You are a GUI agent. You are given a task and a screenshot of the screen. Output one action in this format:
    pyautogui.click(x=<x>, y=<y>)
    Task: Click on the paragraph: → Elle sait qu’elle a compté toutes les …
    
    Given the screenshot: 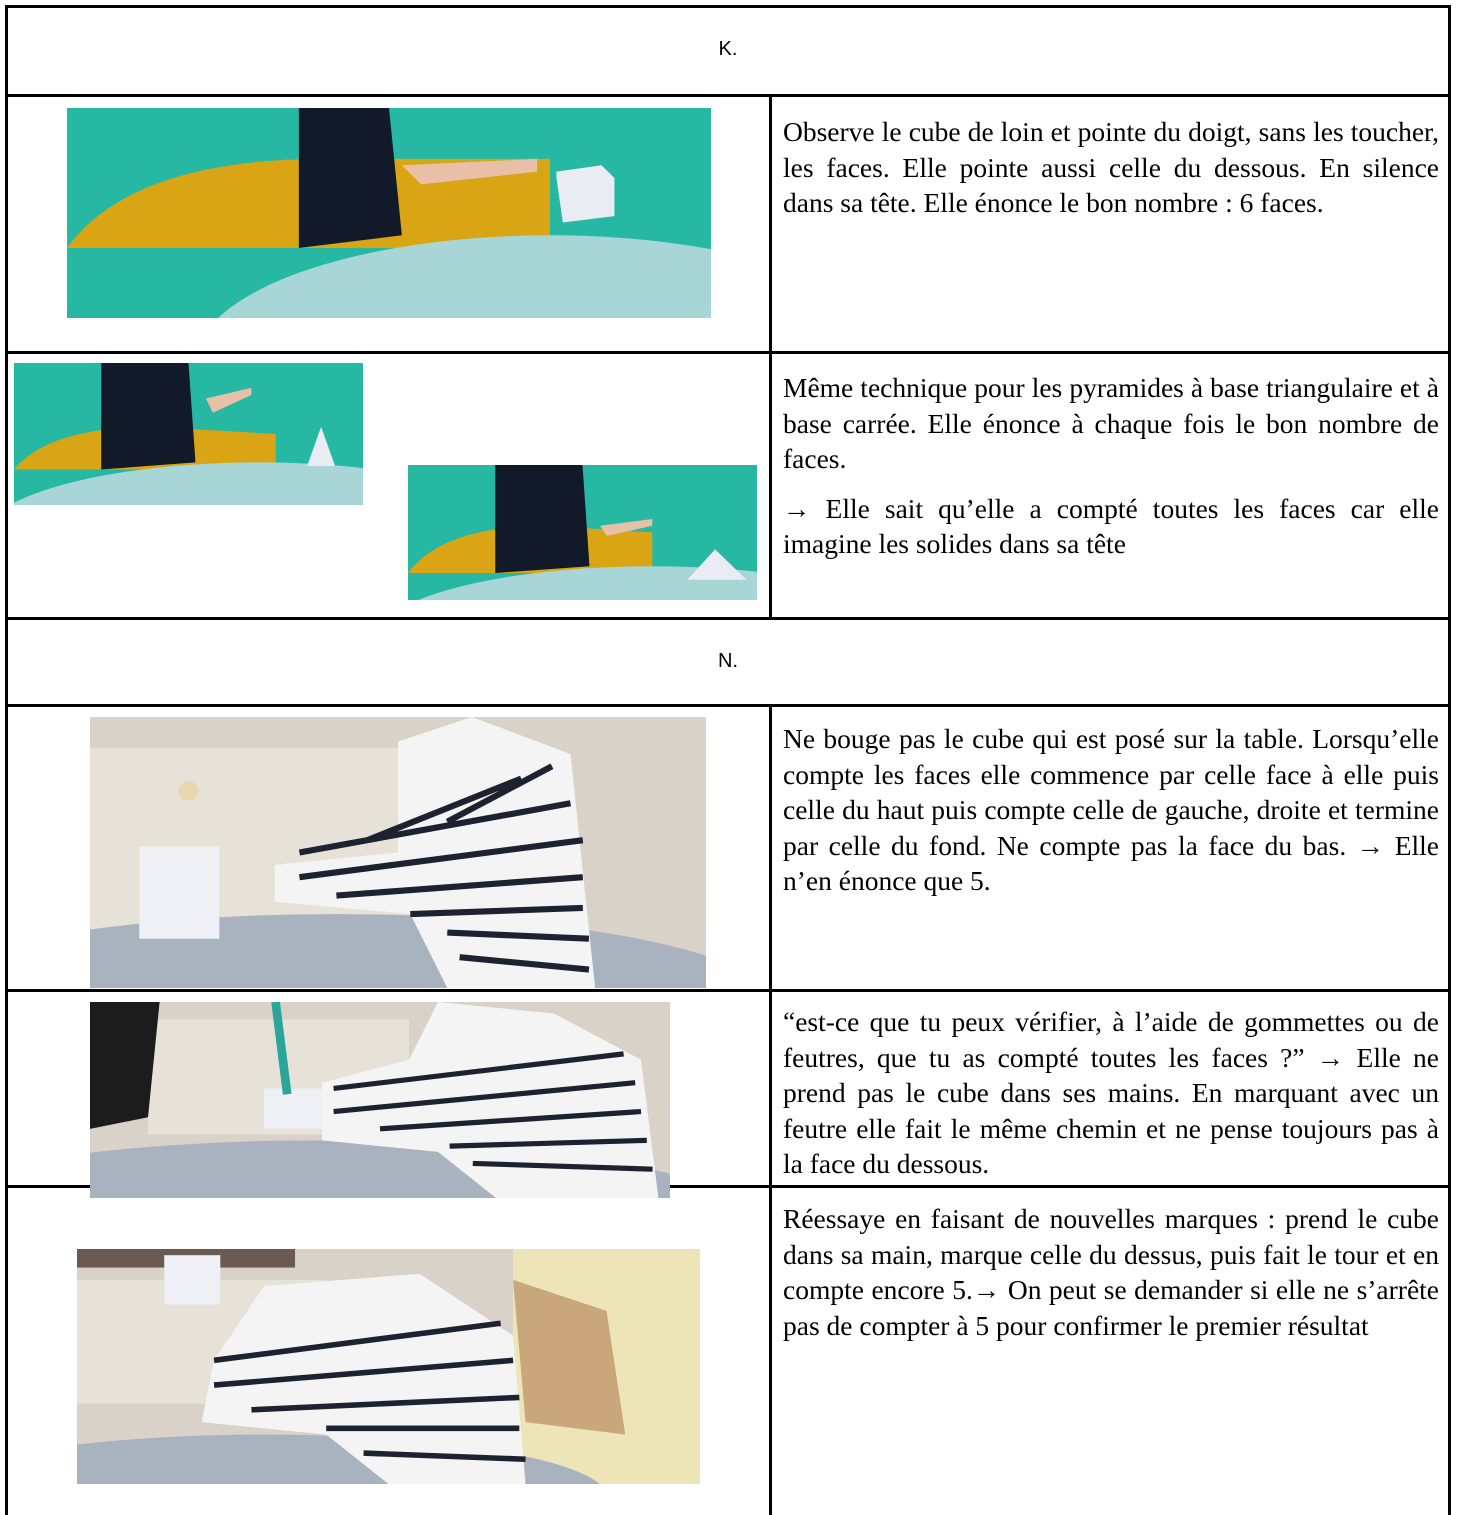 What is the action you would take?
    pyautogui.click(x=1111, y=526)
    